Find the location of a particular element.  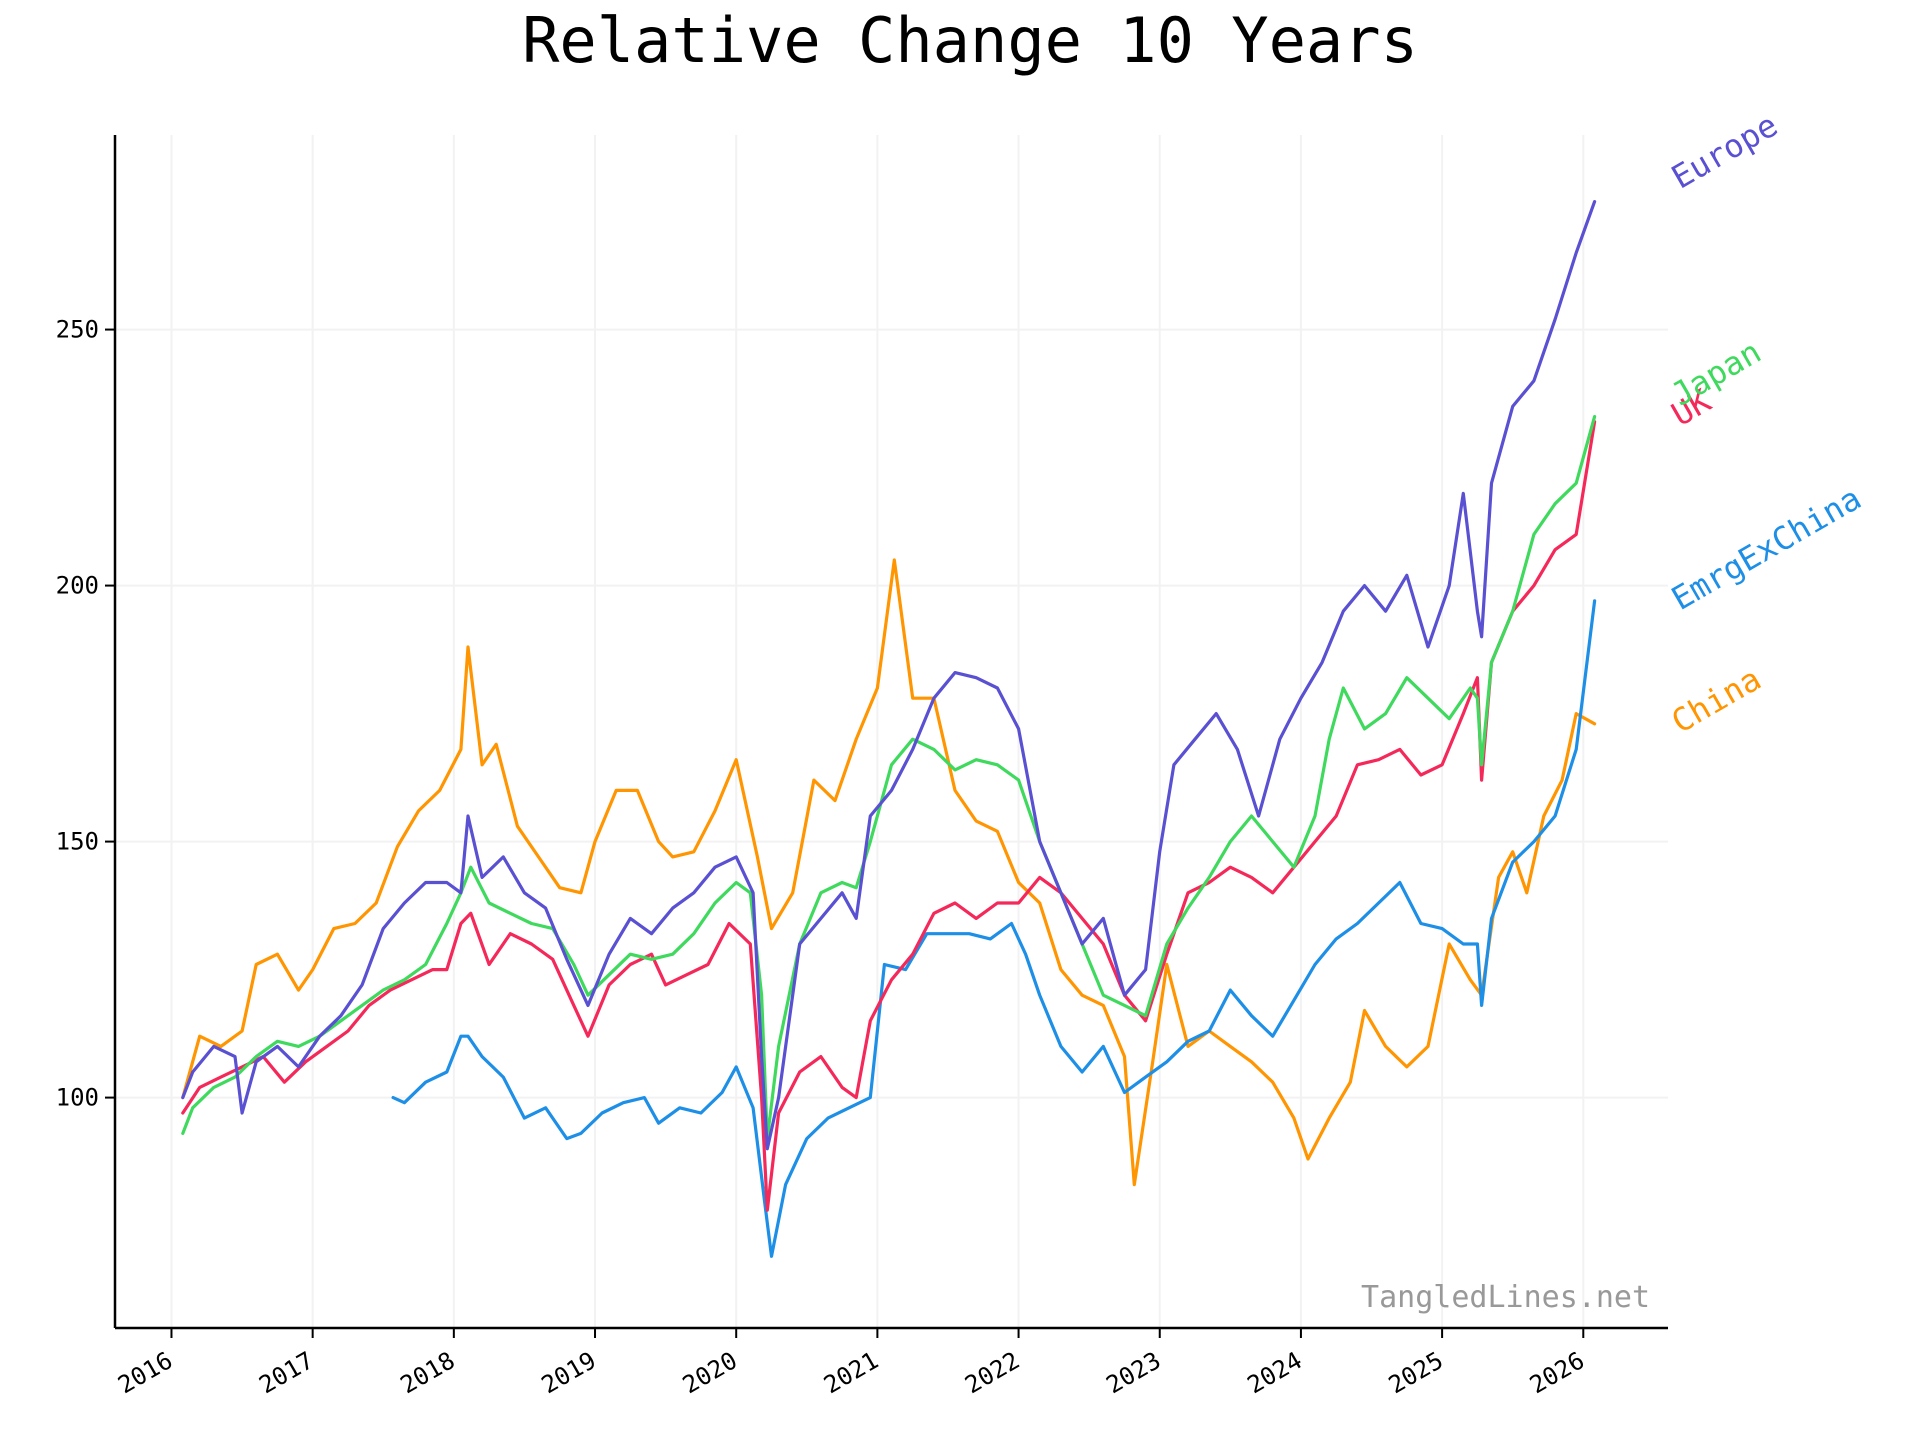

x-tick-label: 2017 is located at coordinates (286, 1372).